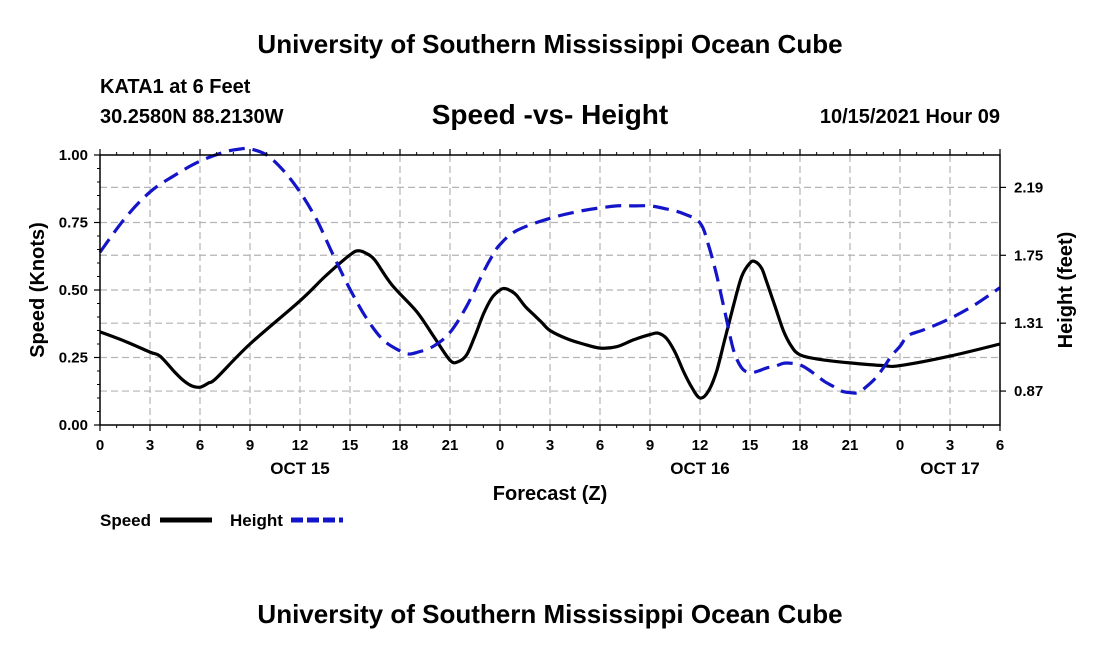 Image resolution: width=1100 pixels, height=650 pixels. Describe the element at coordinates (909, 117) in the screenshot. I see `forecast-datetime: 10/15/2021 Hour 09` at that location.